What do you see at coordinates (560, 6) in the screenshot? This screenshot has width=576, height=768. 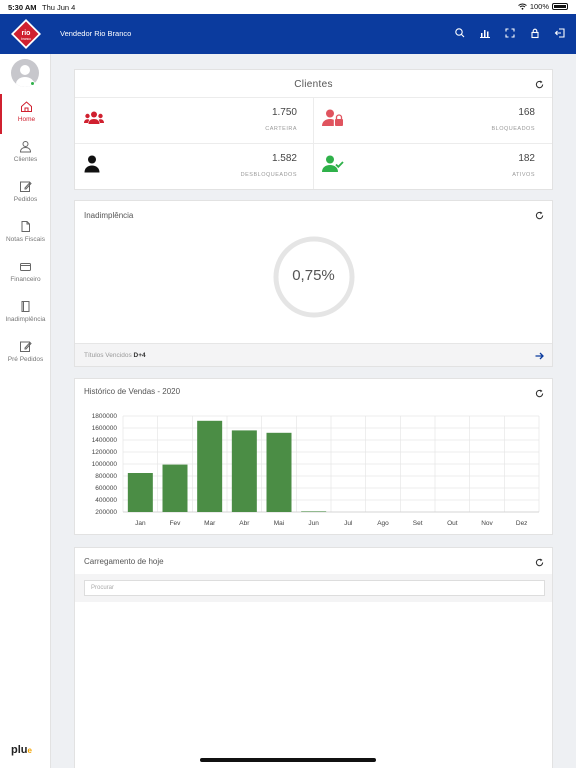 I see `battery-icon` at bounding box center [560, 6].